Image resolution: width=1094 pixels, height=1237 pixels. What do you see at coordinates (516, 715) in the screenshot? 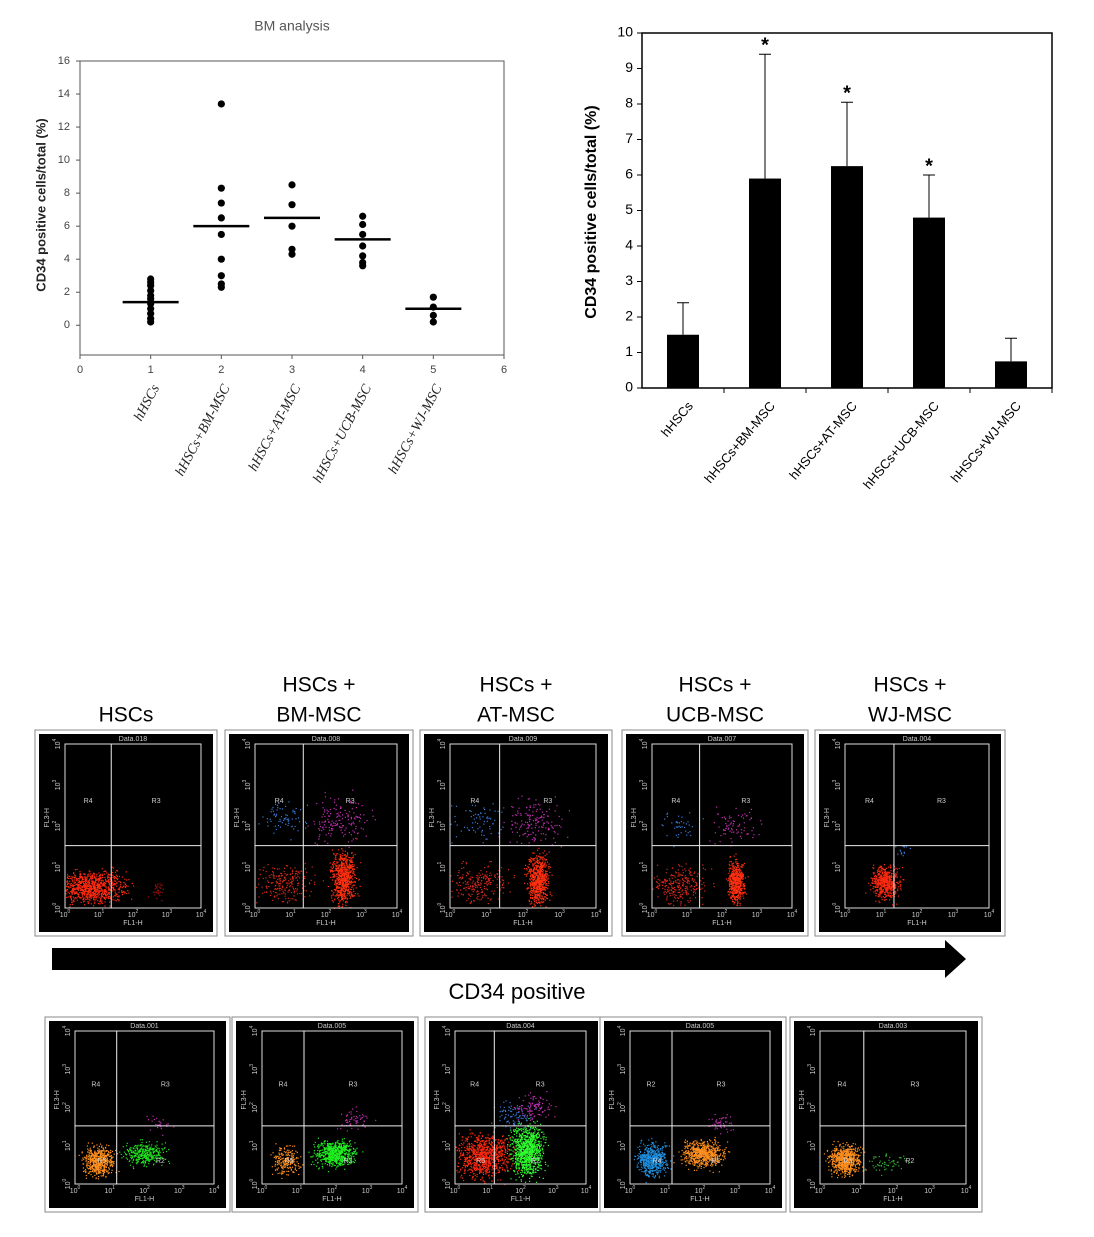
I see `panel-title: AT-MSC` at bounding box center [516, 715].